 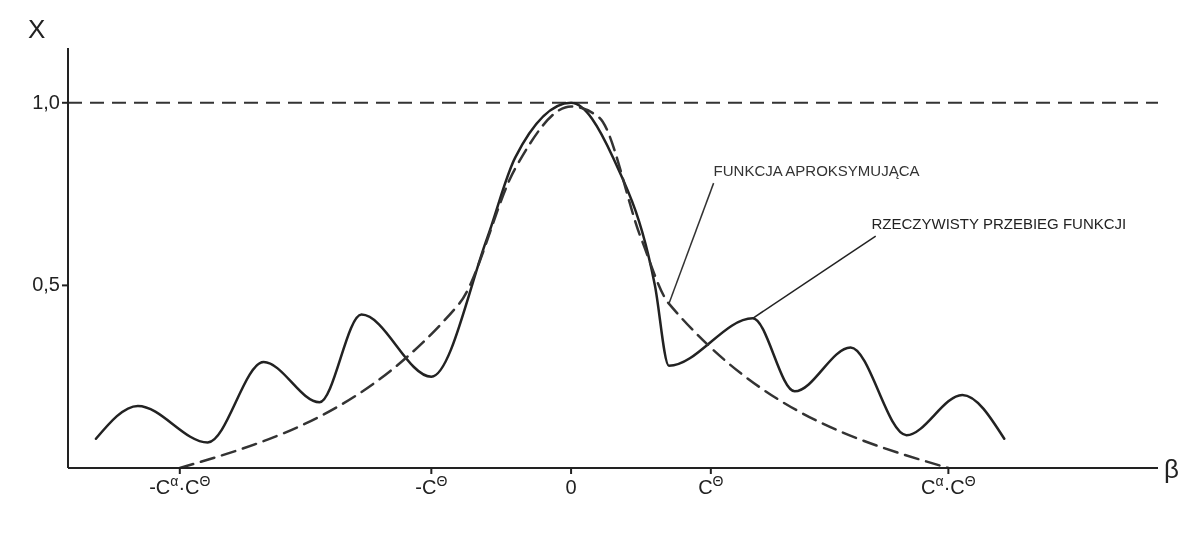 What do you see at coordinates (37, 29) in the screenshot?
I see `y-axis-title: X` at bounding box center [37, 29].